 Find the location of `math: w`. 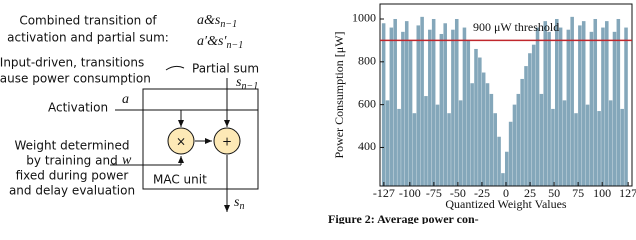

math: w is located at coordinates (127, 160).